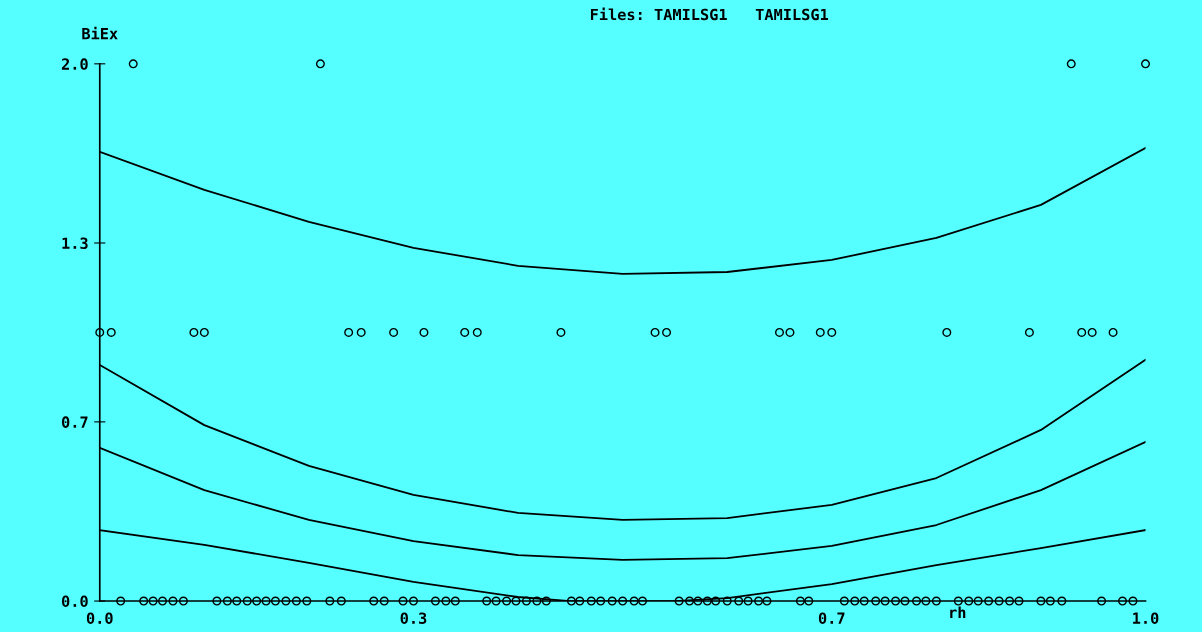  What do you see at coordinates (74, 64) in the screenshot?
I see `y-tick-label: 2.0` at bounding box center [74, 64].